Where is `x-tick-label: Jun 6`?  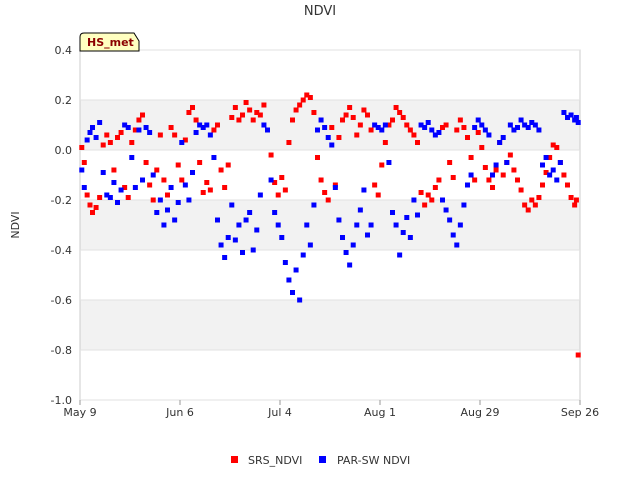
x-tick-label: Jun 6 is located at coordinates (179, 412).